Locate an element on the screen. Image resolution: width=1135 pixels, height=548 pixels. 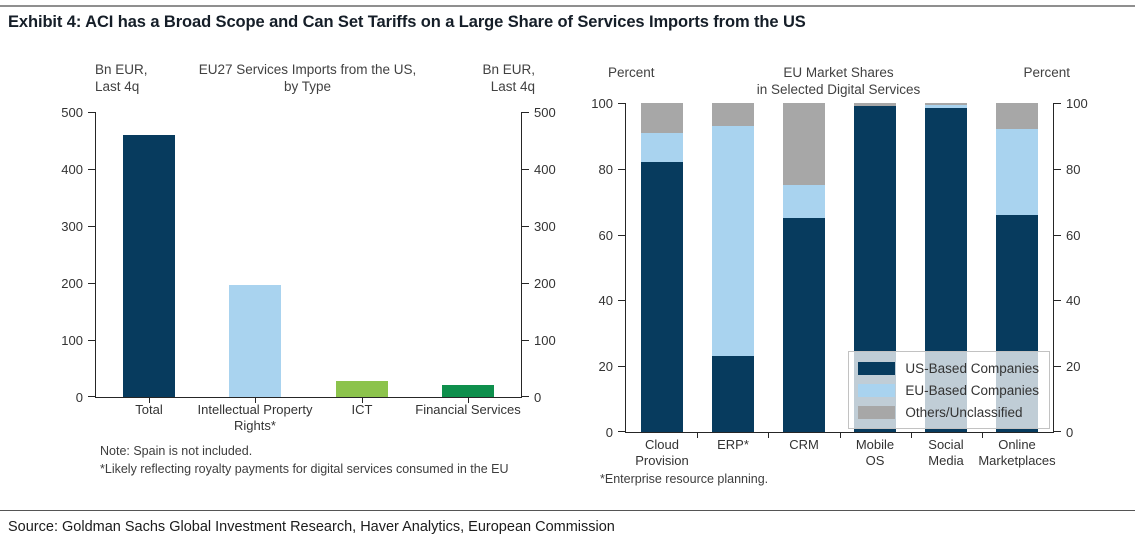
right-chart-y-unit-right: Percent is located at coordinates (1046, 72).